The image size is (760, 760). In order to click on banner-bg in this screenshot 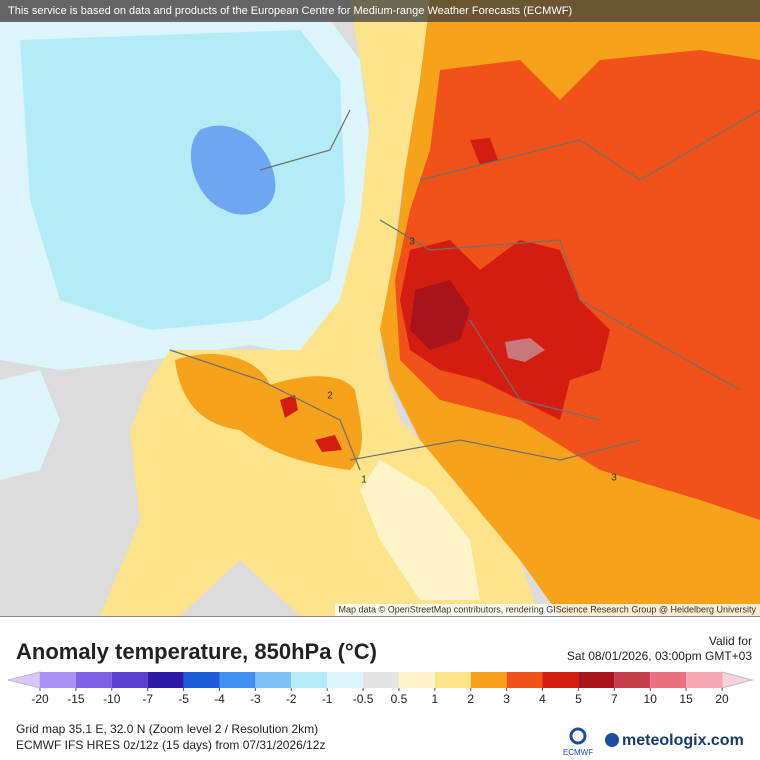, I will do `click(380, 11)`.